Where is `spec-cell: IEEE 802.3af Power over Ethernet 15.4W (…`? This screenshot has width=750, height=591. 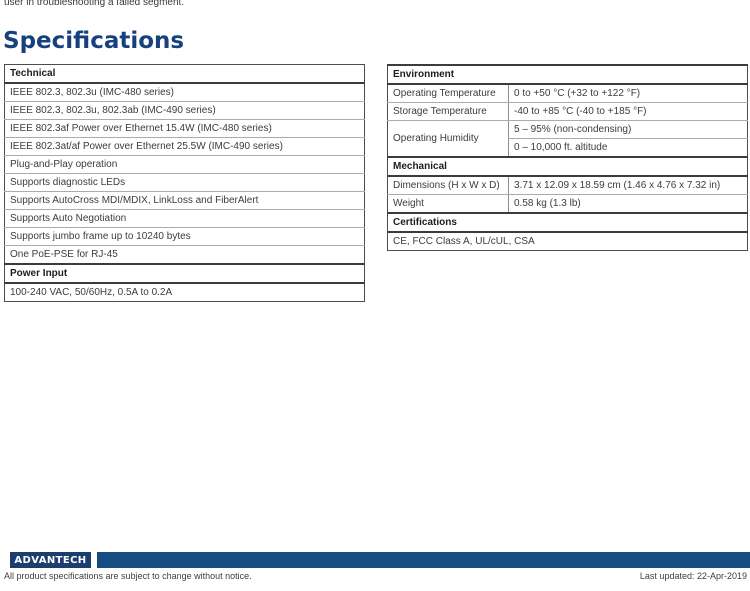
spec-cell: IEEE 802.3af Power over Ethernet 15.4W (… is located at coordinates (184, 128).